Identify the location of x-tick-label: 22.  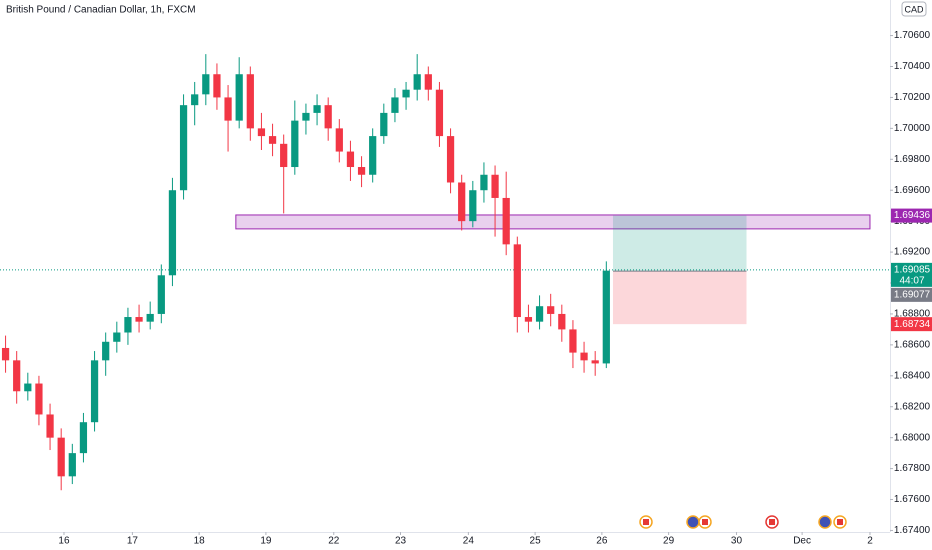
(334, 541).